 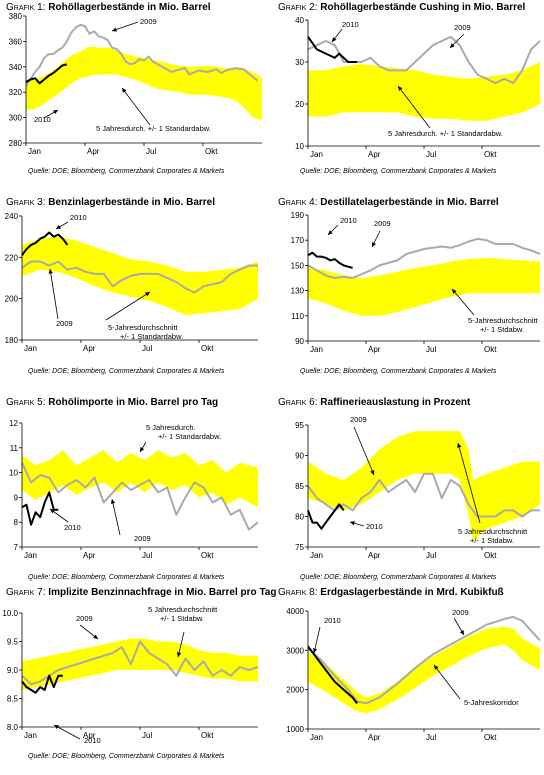 What do you see at coordinates (298, 402) in the screenshot?
I see `chart-label-6: Grafik 6:` at bounding box center [298, 402].